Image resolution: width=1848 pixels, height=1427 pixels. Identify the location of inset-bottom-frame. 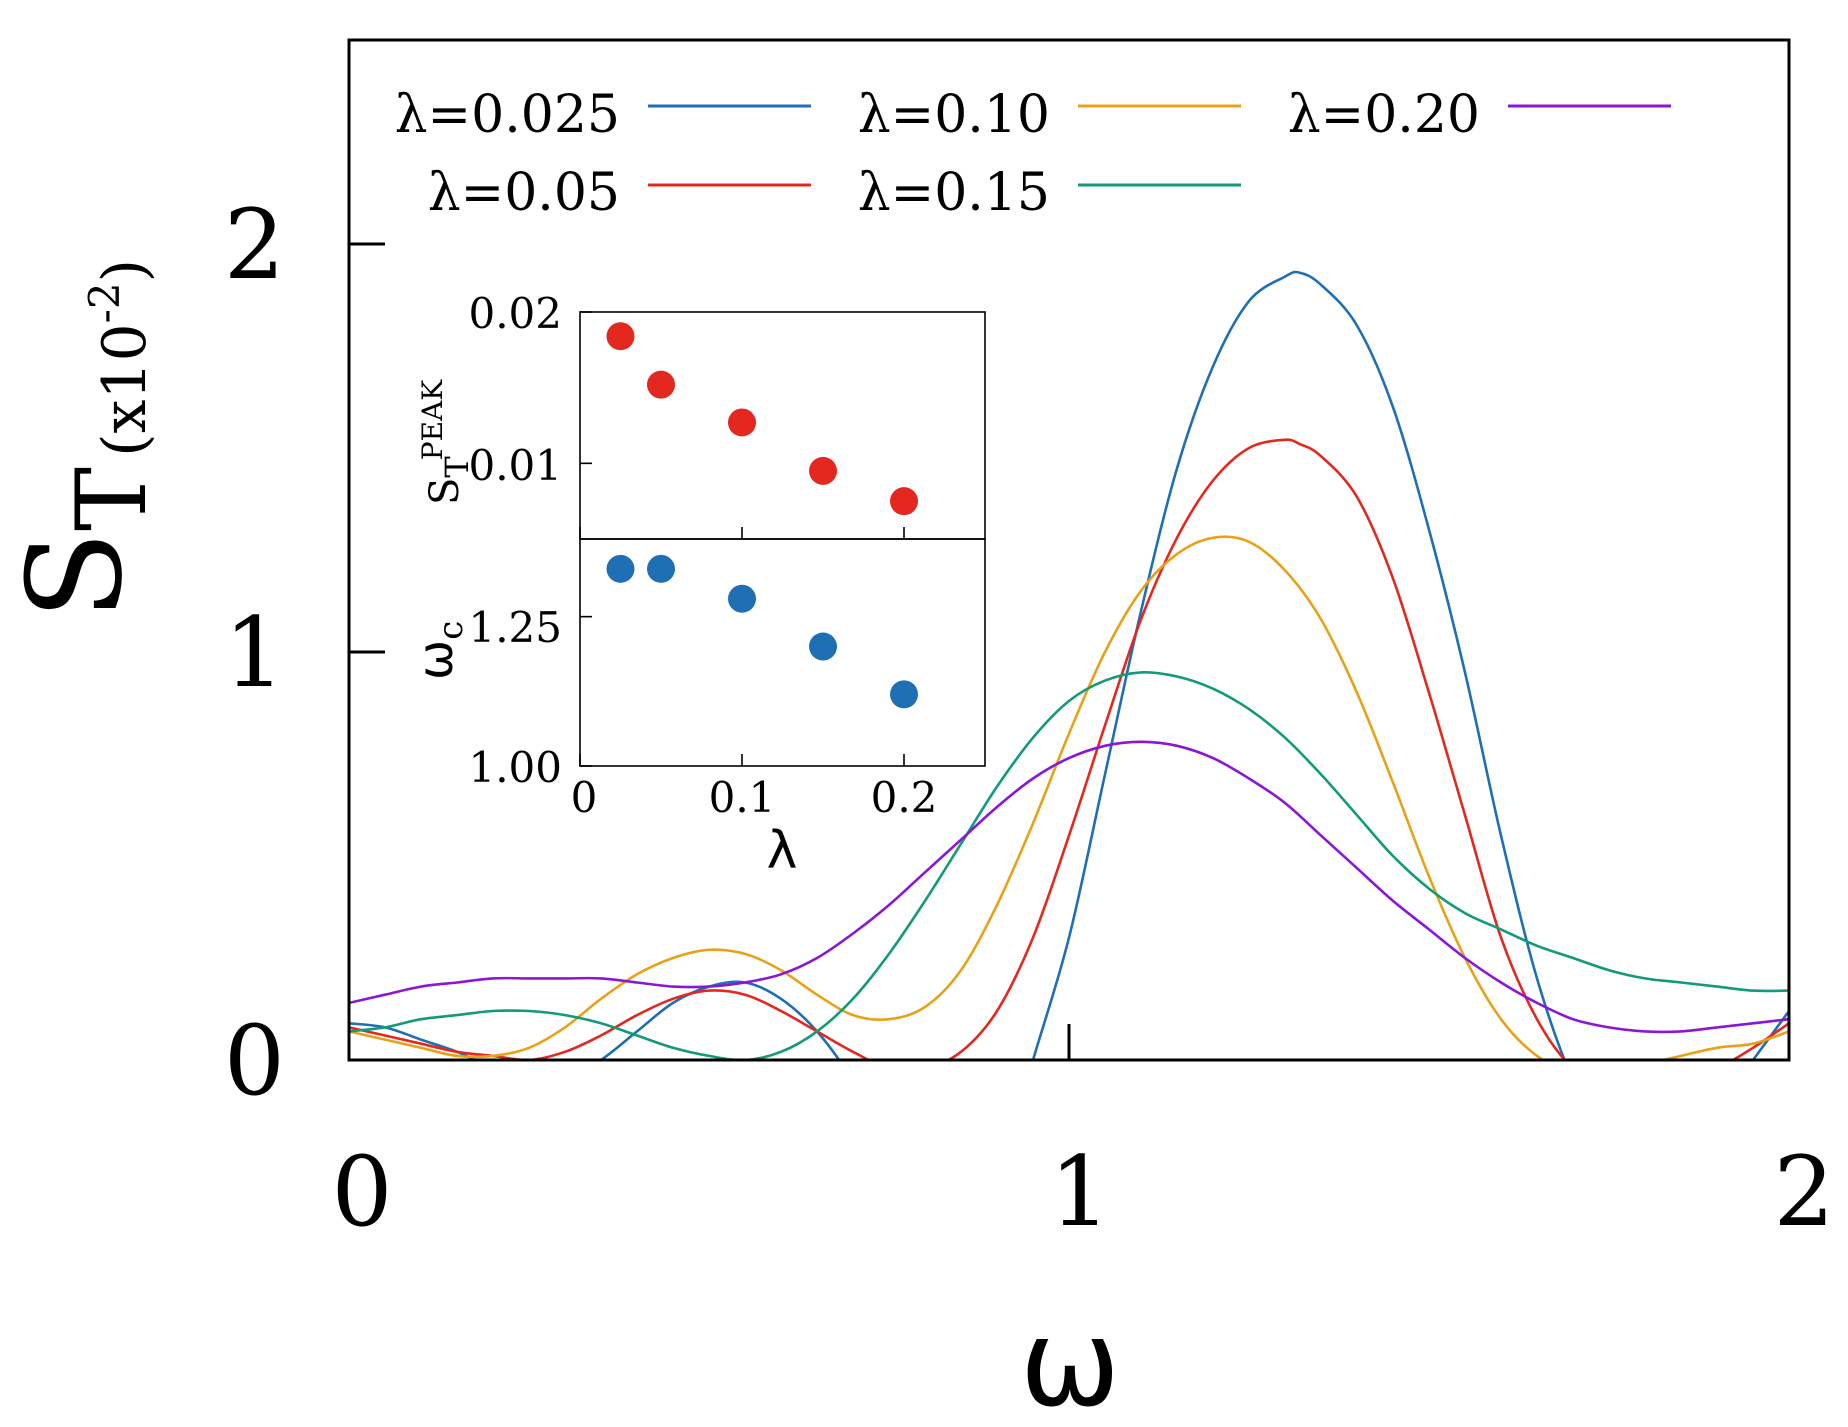
(782, 652).